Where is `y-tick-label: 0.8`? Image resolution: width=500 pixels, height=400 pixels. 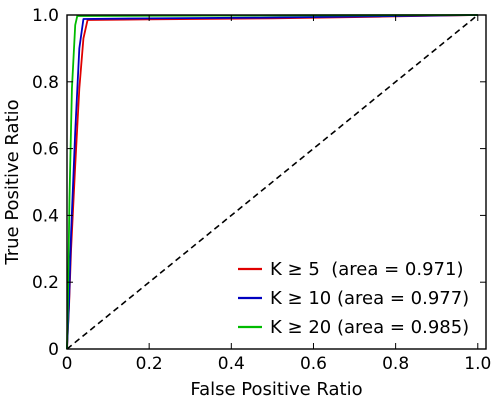 y-tick-label: 0.8 is located at coordinates (45, 83).